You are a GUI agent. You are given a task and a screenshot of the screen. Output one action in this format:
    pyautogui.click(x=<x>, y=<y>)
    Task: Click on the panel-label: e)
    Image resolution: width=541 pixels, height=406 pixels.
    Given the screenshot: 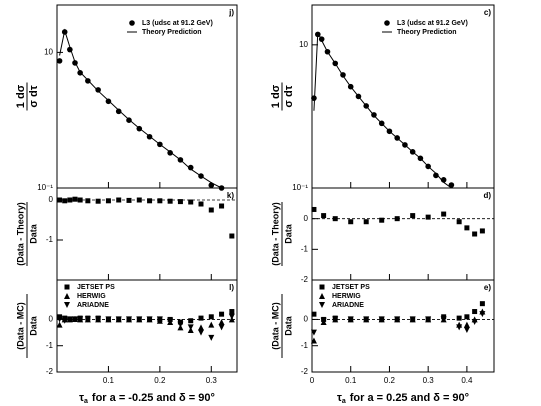 What is the action you would take?
    pyautogui.click(x=487, y=287)
    